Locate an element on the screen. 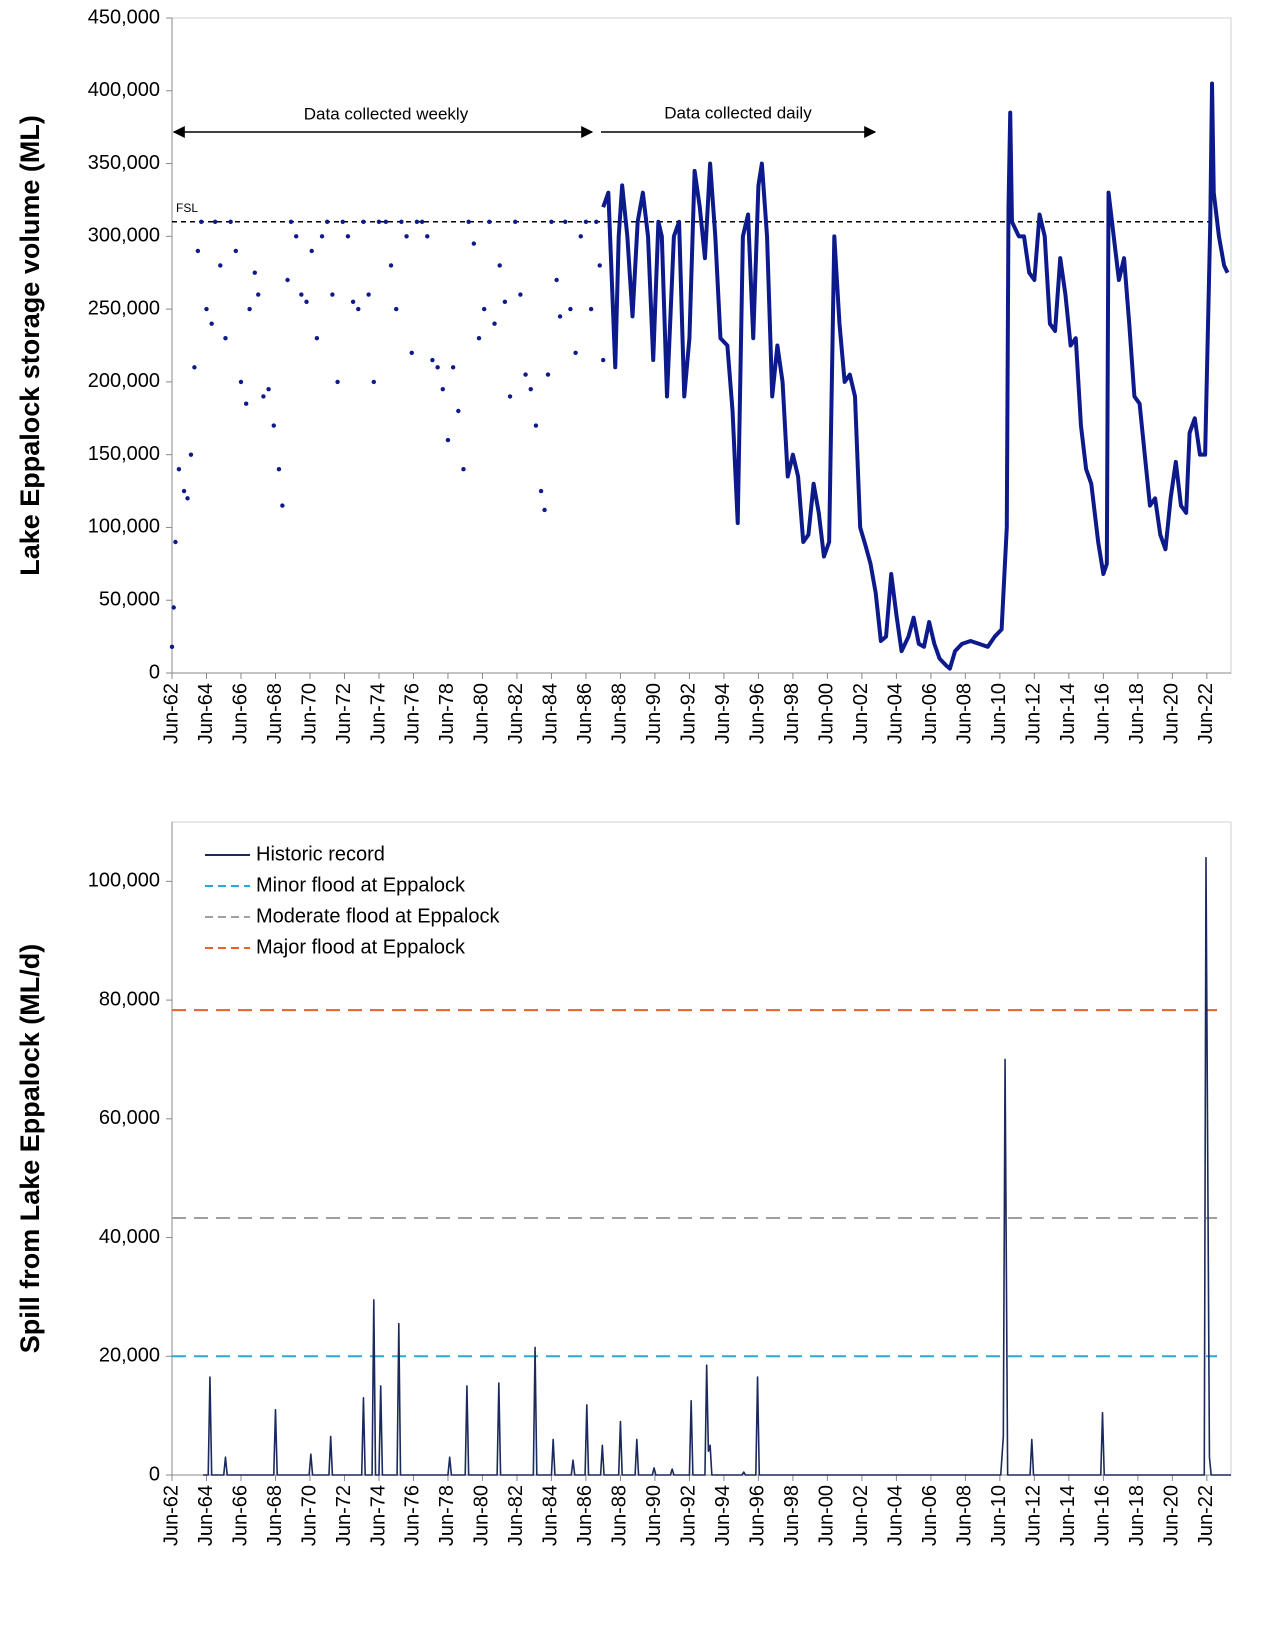 Image resolution: width=1287 pixels, height=1639 pixels. y-tick-label: 50,000 is located at coordinates (129, 600).